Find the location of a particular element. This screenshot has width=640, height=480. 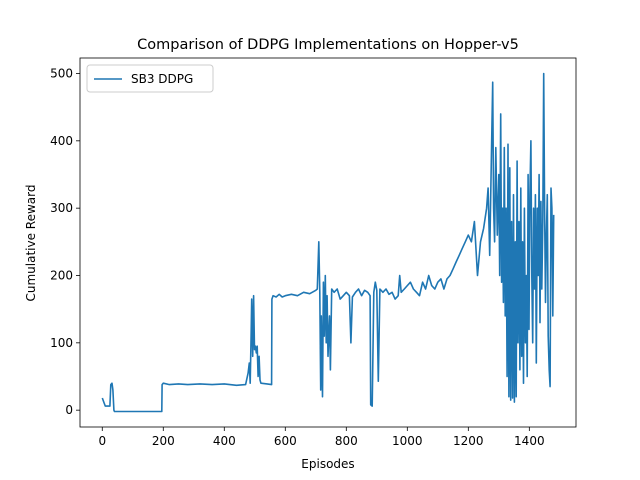

x-tick-label: 1200 is located at coordinates (468, 441).